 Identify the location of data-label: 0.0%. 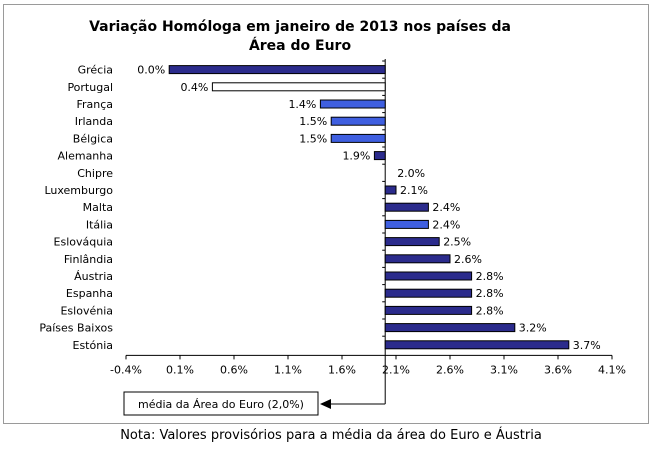
(151, 70).